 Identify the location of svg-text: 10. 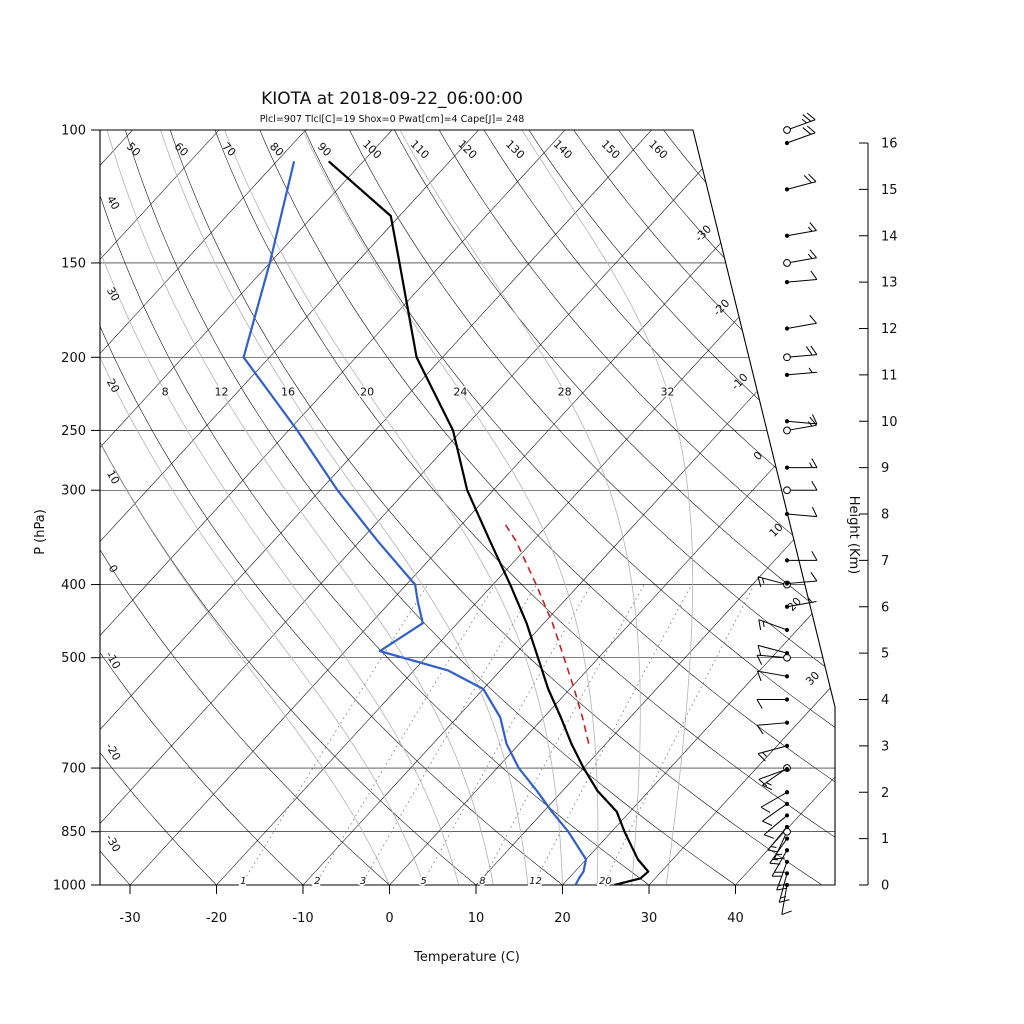
(776, 530).